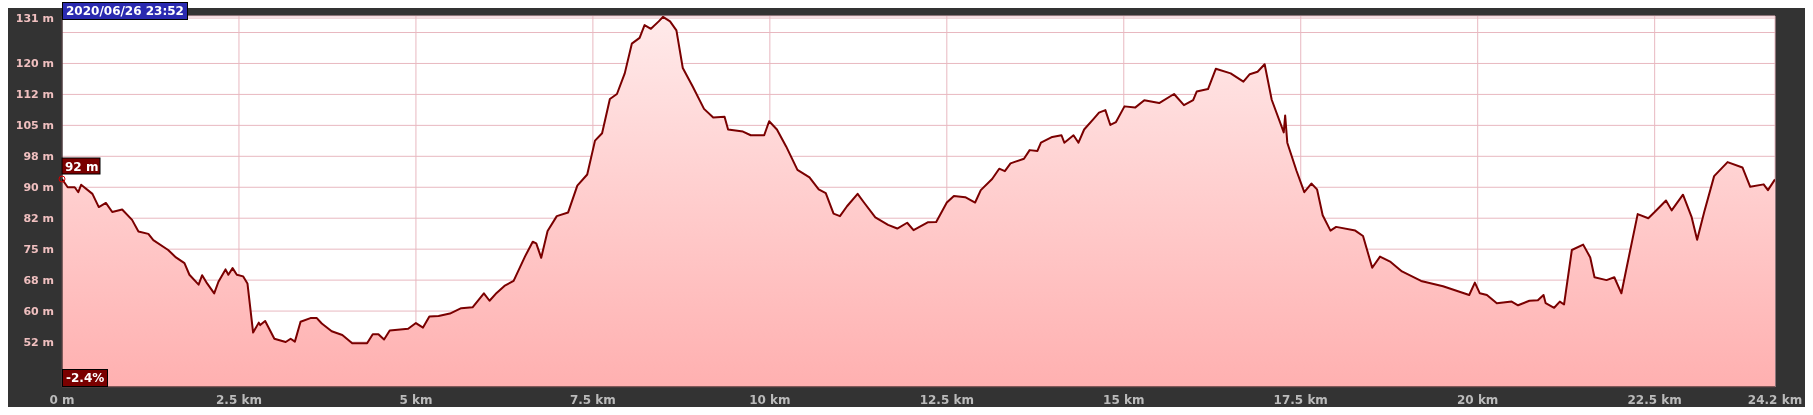 The width and height of the screenshot is (1813, 415). What do you see at coordinates (38, 188) in the screenshot?
I see `y-tick-label: 90 m` at bounding box center [38, 188].